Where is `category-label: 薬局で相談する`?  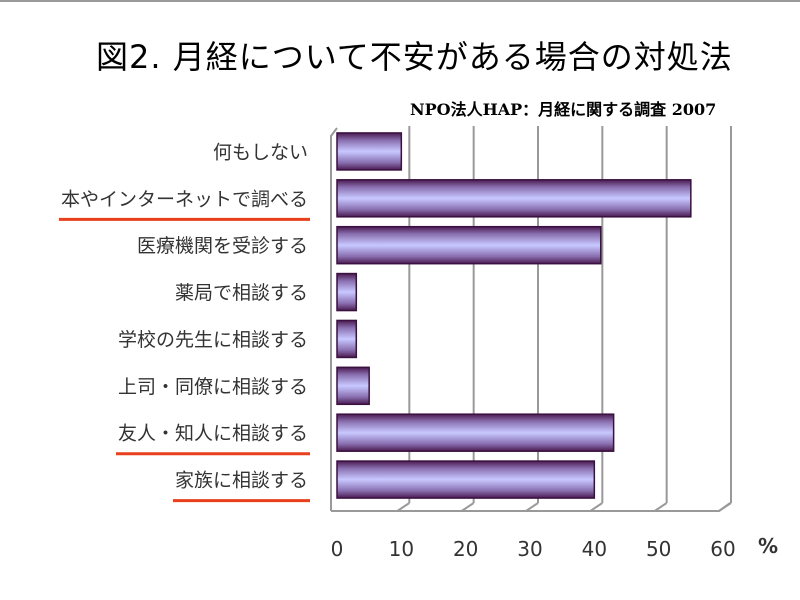 category-label: 薬局で相談する is located at coordinates (241, 293).